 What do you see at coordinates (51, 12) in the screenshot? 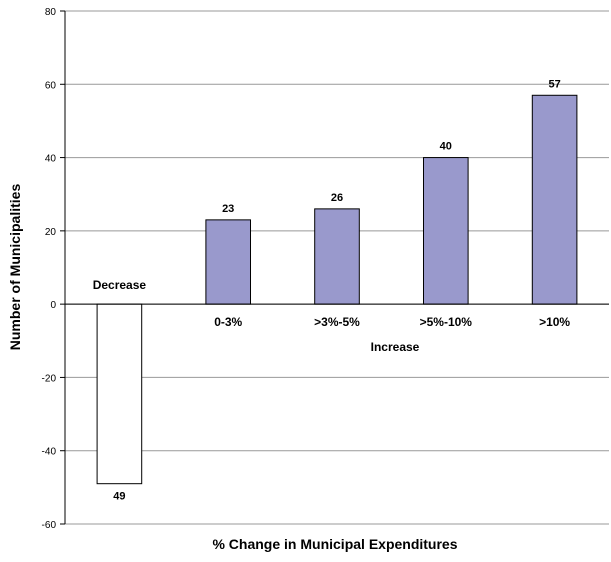
I see `y-tick-label: 80` at bounding box center [51, 12].